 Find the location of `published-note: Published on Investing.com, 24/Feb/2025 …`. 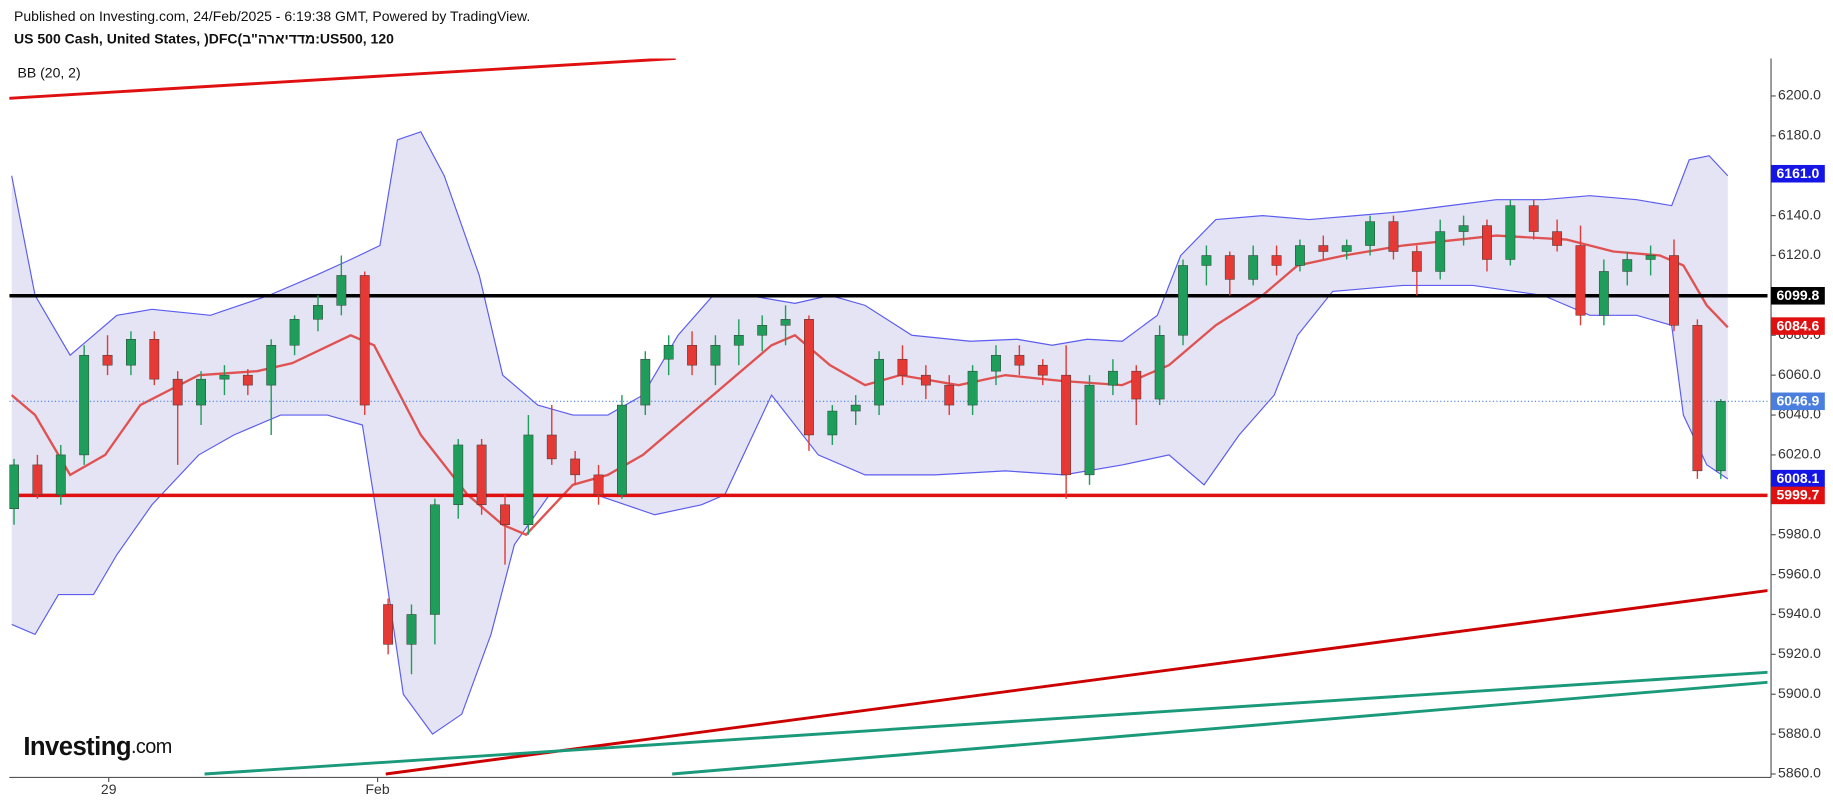

published-note: Published on Investing.com, 24/Feb/2025 … is located at coordinates (272, 16).